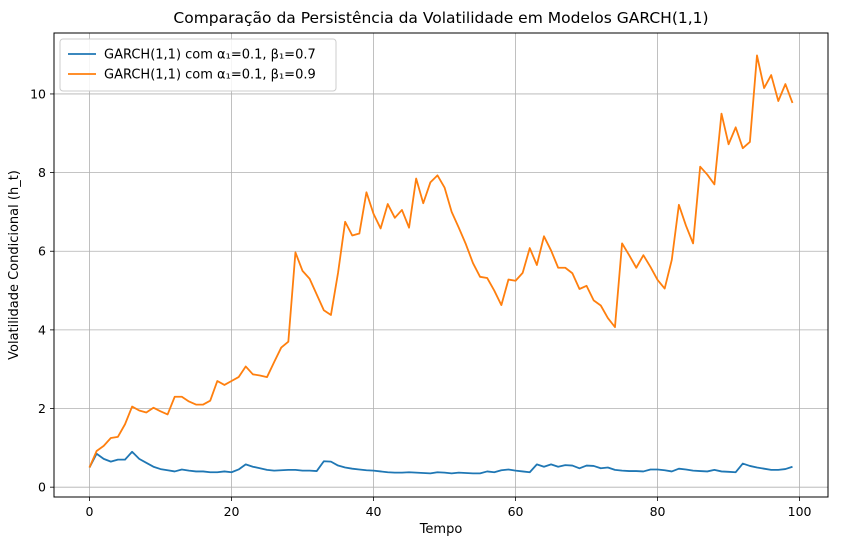  What do you see at coordinates (42, 329) in the screenshot?
I see `y-tick-label: 4` at bounding box center [42, 329].